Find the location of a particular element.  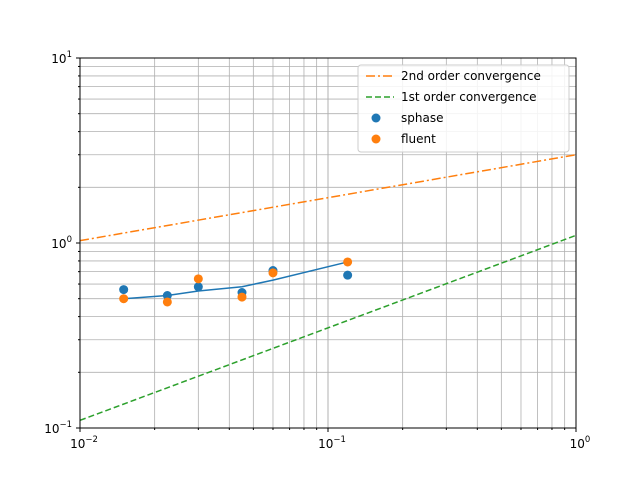

legend-label: 1st order convergence is located at coordinates (469, 97).